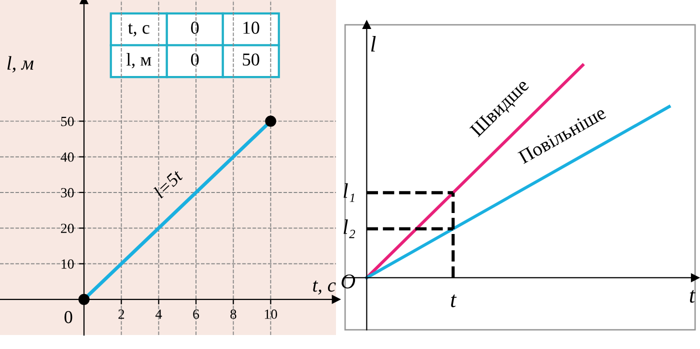  I want to click on x-axis-title: t, с, so click(324, 287).